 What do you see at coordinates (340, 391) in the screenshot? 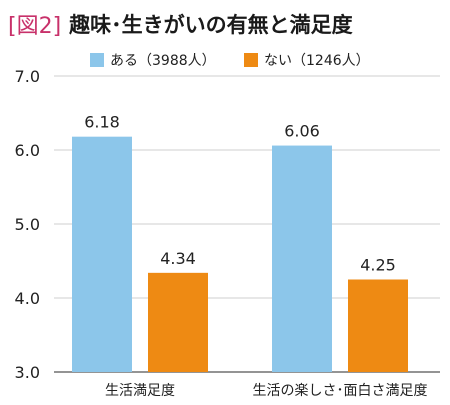
I see `x-tick-label: 生活の楽しさ･面白さ満足度` at bounding box center [340, 391].